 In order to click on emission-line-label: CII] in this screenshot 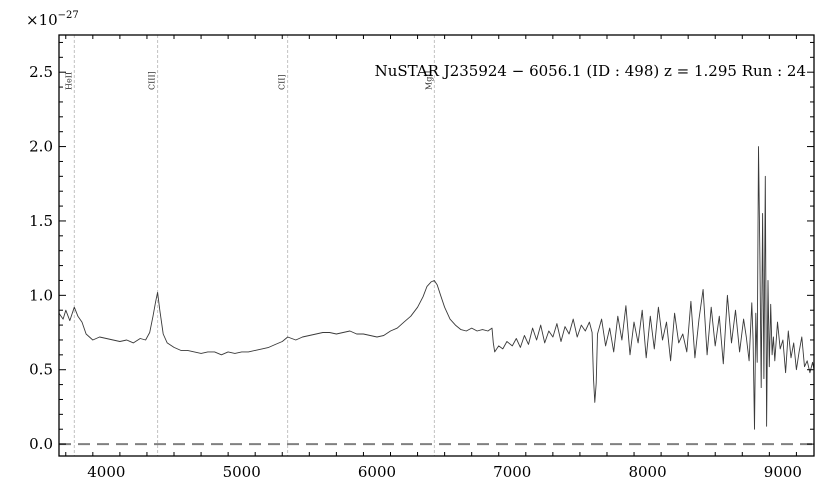, I will do `click(282, 82)`.